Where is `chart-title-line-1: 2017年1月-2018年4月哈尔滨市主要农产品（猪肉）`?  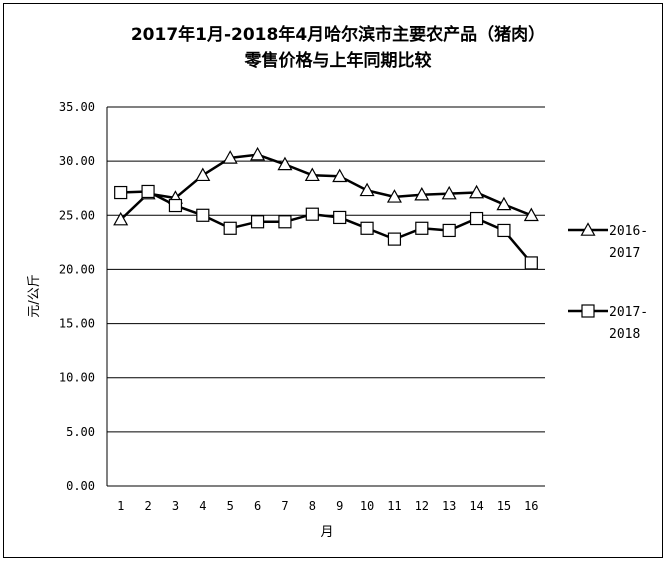 chart-title-line-1: 2017年1月-2018年4月哈尔滨市主要农产品（猪肉） is located at coordinates (338, 34).